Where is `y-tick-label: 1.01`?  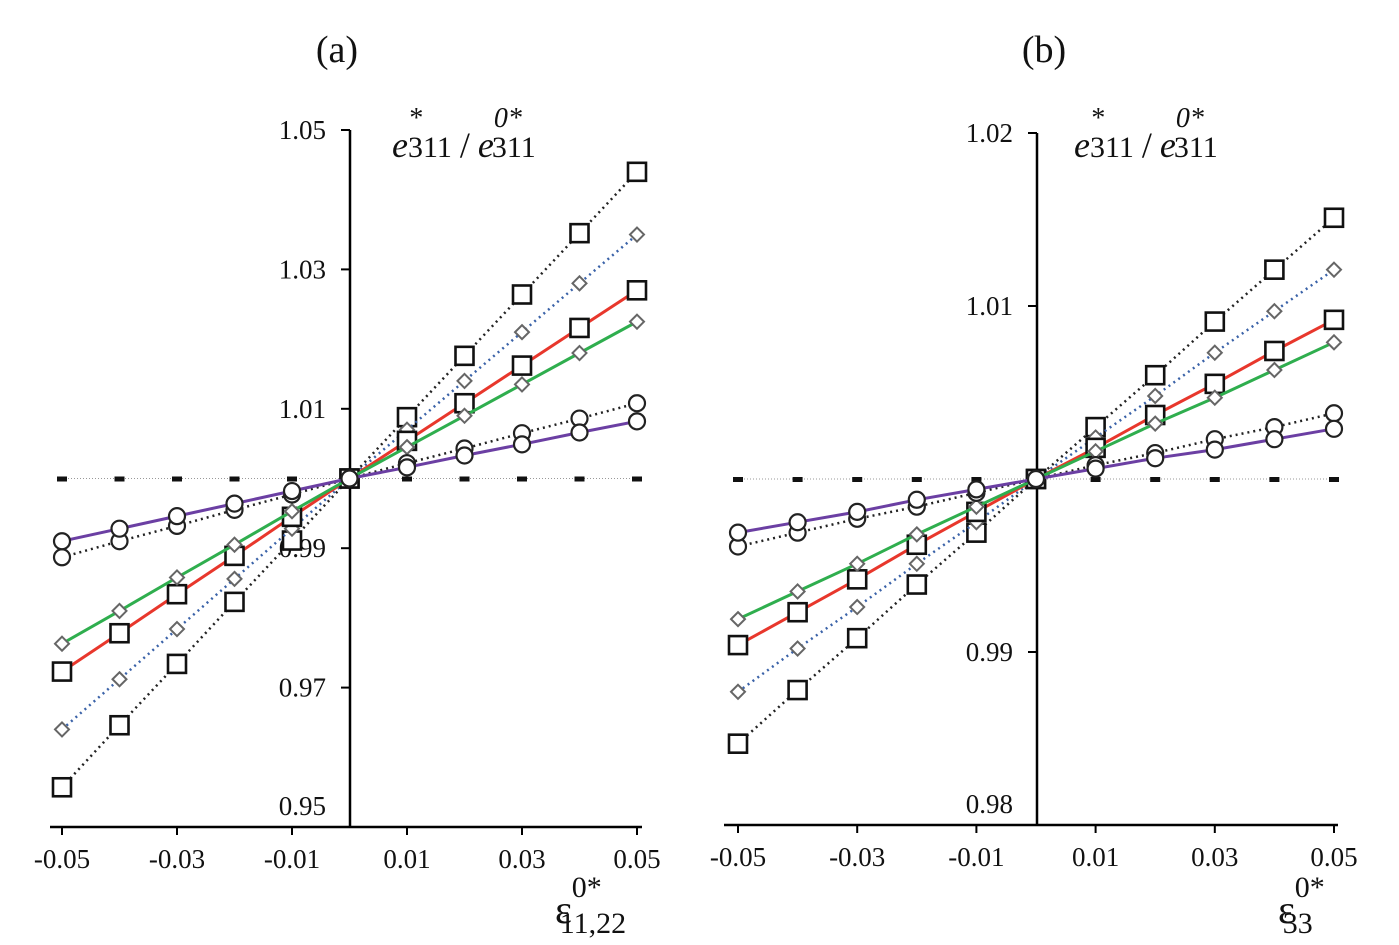
y-tick-label: 1.01 is located at coordinates (989, 306).